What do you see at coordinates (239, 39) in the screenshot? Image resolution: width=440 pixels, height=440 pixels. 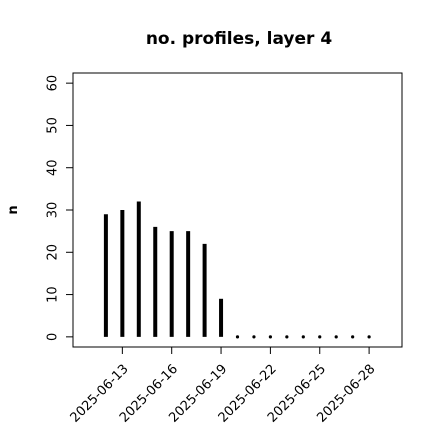 I see `chart-title: no. profiles, layer 4` at bounding box center [239, 39].